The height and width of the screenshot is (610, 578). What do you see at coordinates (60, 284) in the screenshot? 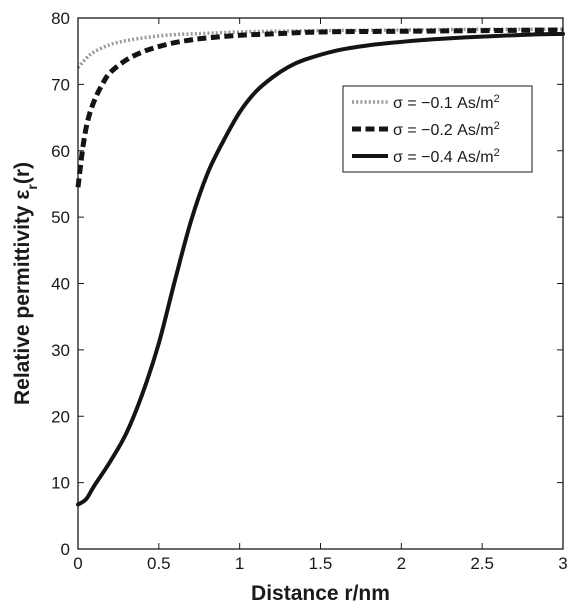
I see `y-tick-label: 40` at bounding box center [60, 284].